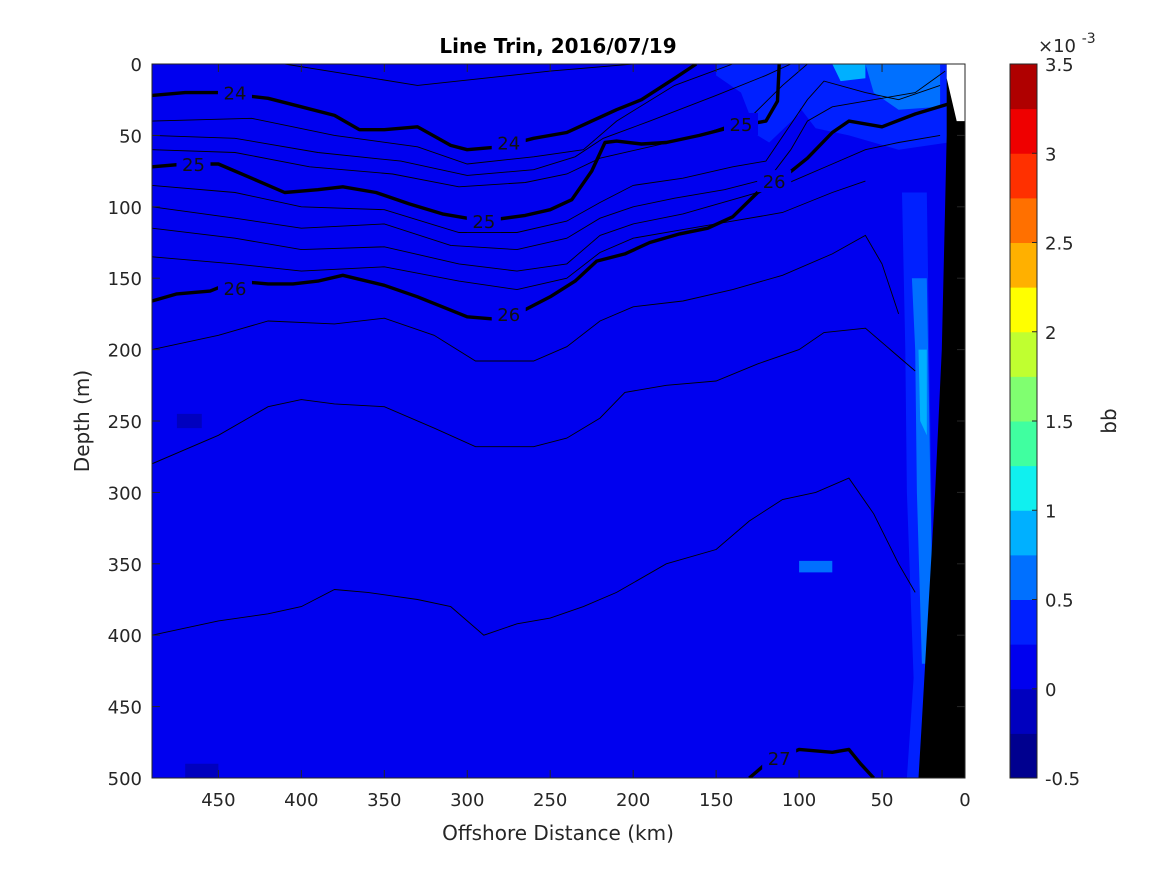 The image size is (1167, 875). I want to click on colorbar: -0.5 0 0.5 1 1.5 2 2.5 3 3.5 ×10 -3 bb, so click(1065, 410).